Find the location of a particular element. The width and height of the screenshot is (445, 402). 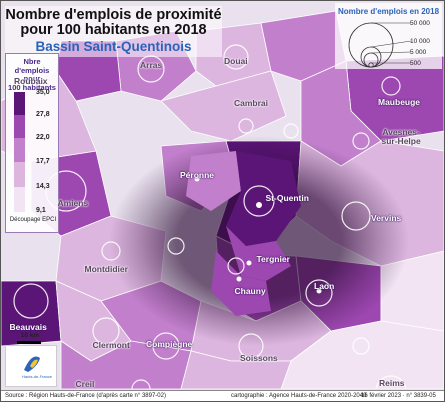

city-label-roubaix: Roubaix is located at coordinates (31, 81).